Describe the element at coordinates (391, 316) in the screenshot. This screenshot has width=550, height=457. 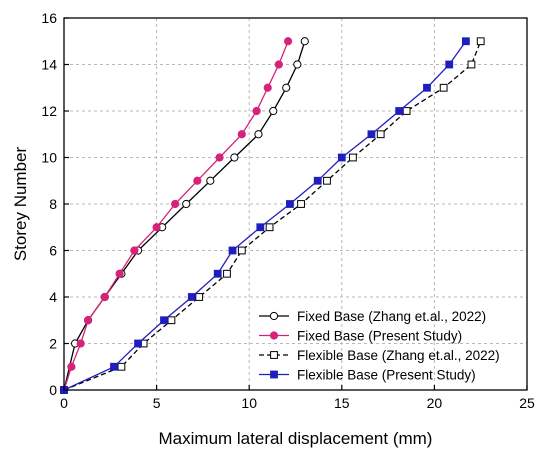
I see `legend-label: Fixed Base (Zhang et.al., 2022)` at that location.